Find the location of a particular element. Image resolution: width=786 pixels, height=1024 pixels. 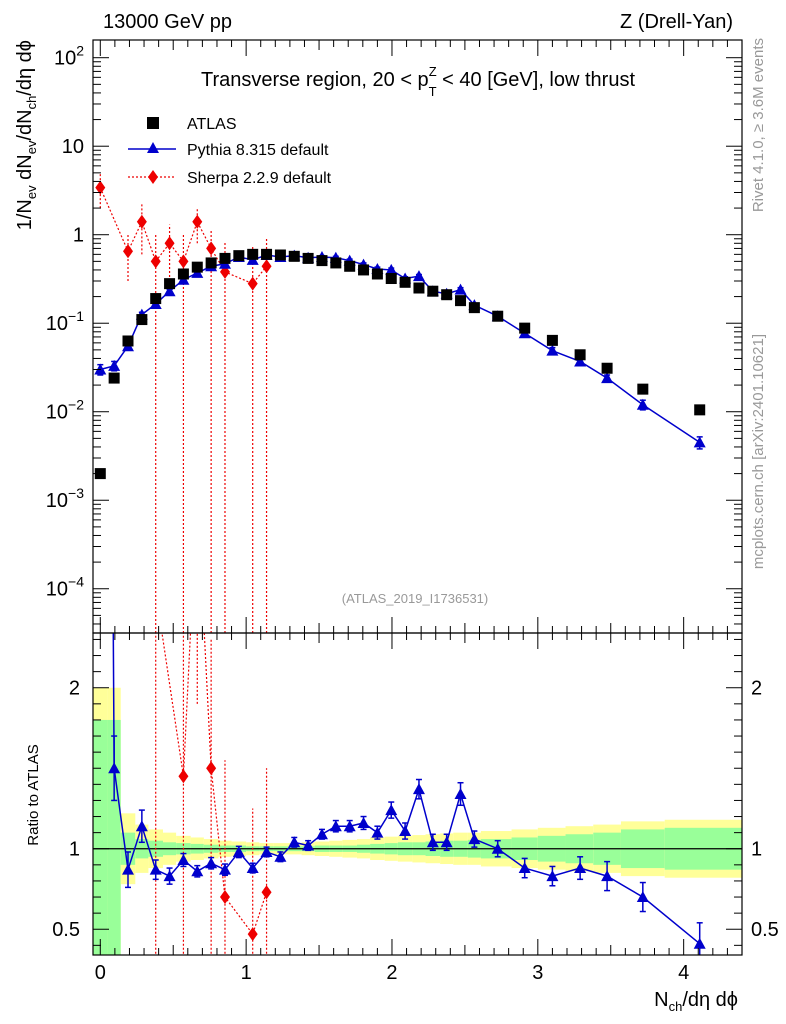

x-tick-label-4: 4 is located at coordinates (683, 973).